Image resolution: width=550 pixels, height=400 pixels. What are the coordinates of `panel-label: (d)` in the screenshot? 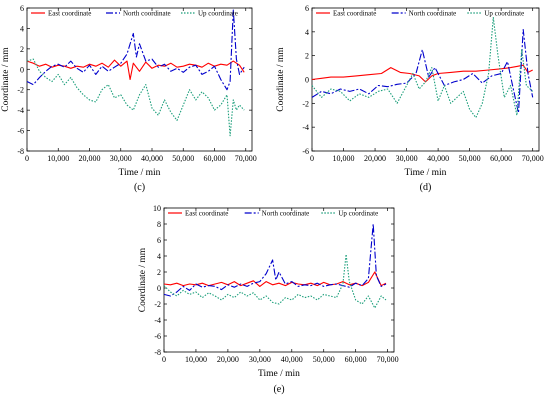 It's located at (426, 187).